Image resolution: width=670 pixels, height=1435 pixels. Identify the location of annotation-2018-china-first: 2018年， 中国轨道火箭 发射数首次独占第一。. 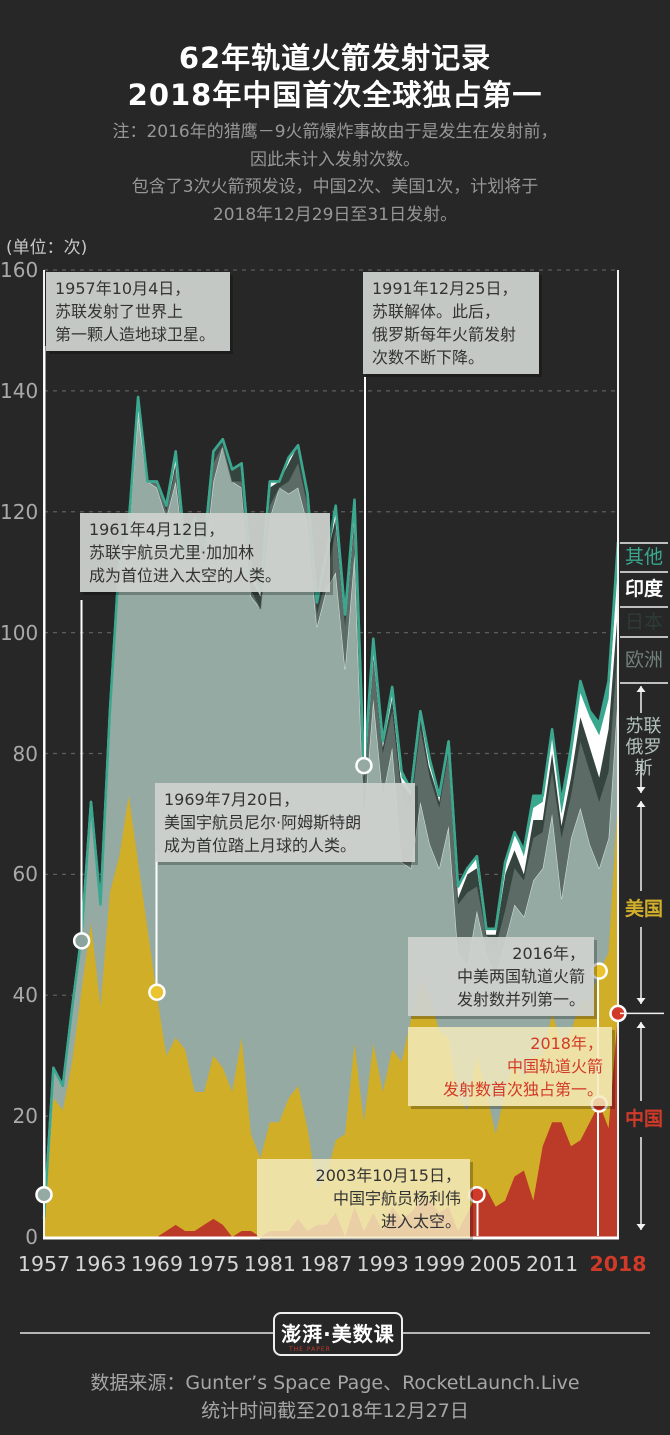
(510, 1066).